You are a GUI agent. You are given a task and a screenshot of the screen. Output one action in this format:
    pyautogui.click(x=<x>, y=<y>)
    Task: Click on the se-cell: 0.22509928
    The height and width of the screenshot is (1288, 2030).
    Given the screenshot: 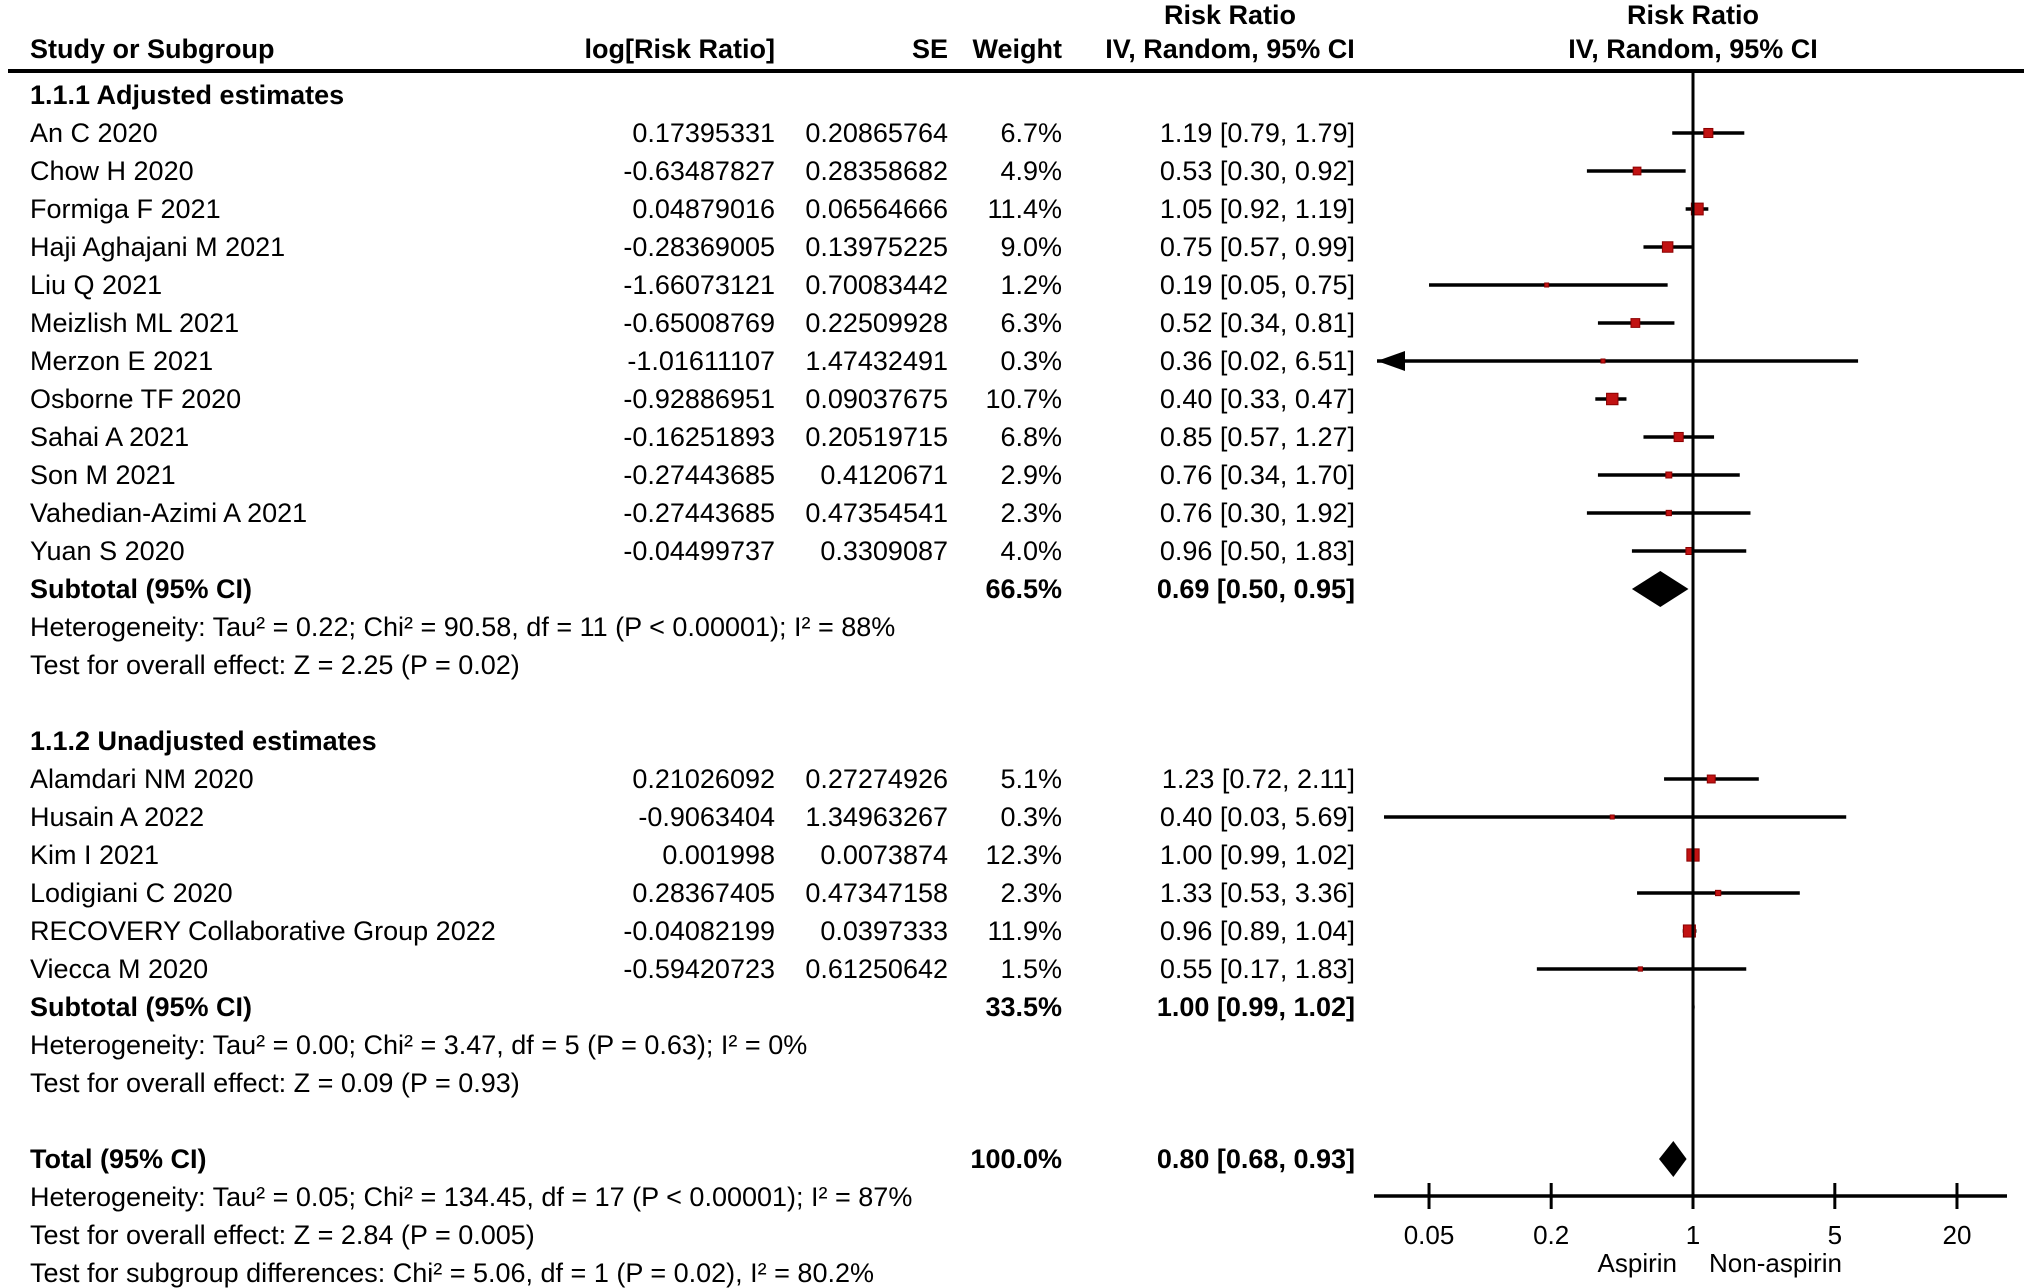 What is the action you would take?
    pyautogui.click(x=876, y=323)
    